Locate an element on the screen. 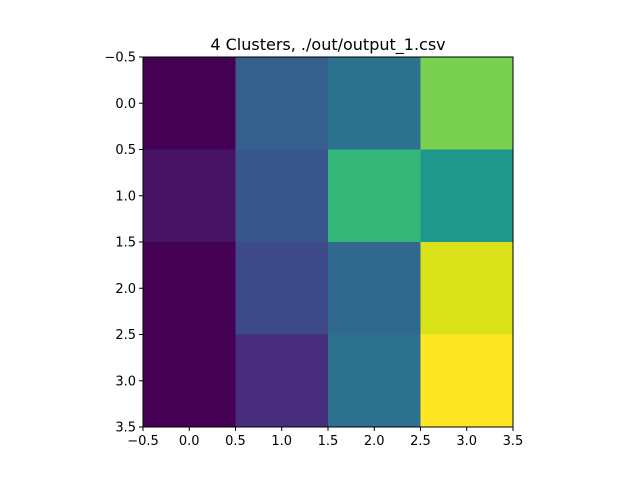 Image resolution: width=640 pixels, height=480 pixels. x-tick-label: 3.5 is located at coordinates (513, 441).